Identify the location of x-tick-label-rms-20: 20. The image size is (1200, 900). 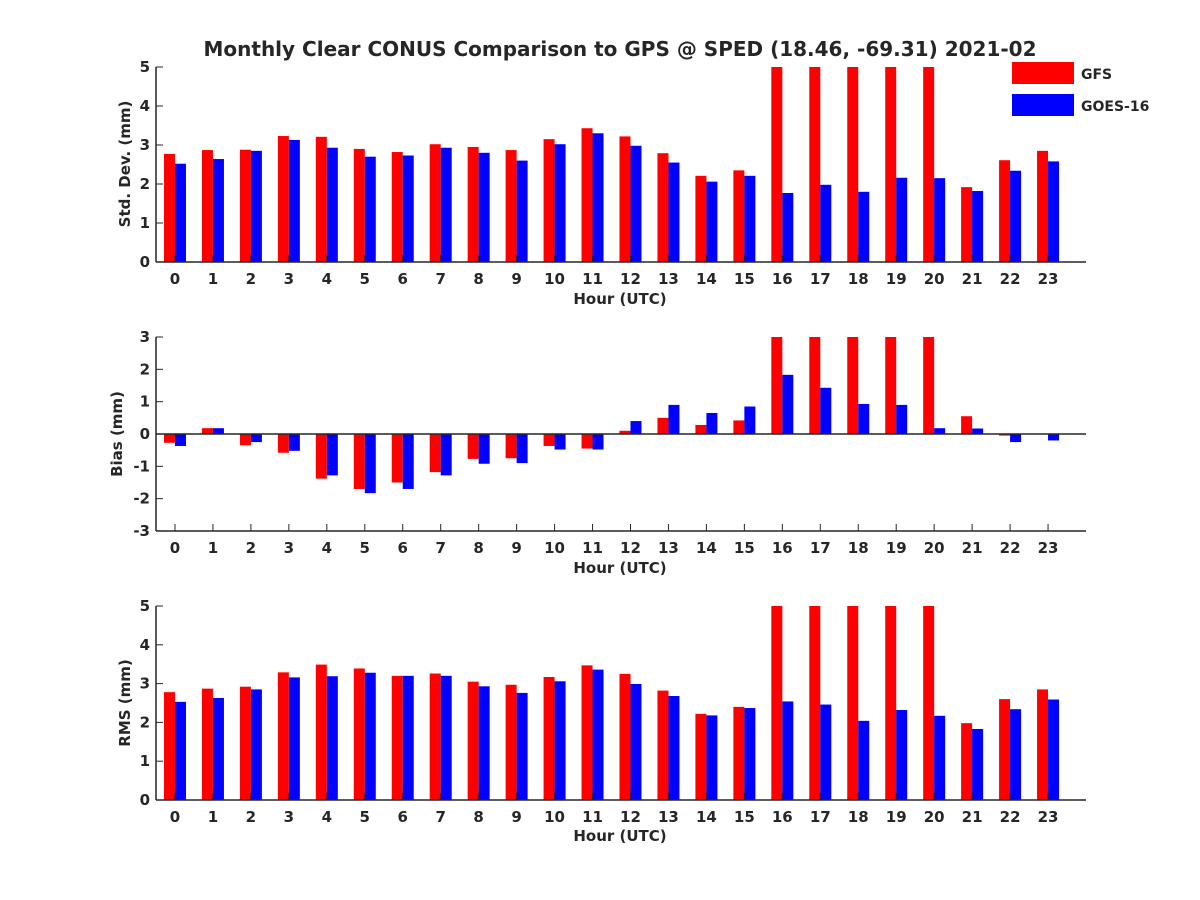
(934, 817).